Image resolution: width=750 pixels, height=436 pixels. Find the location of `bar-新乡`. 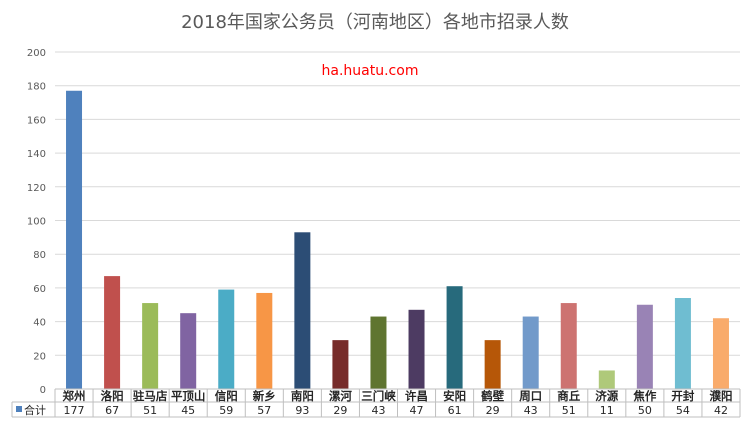

bar-新乡 is located at coordinates (264, 340).